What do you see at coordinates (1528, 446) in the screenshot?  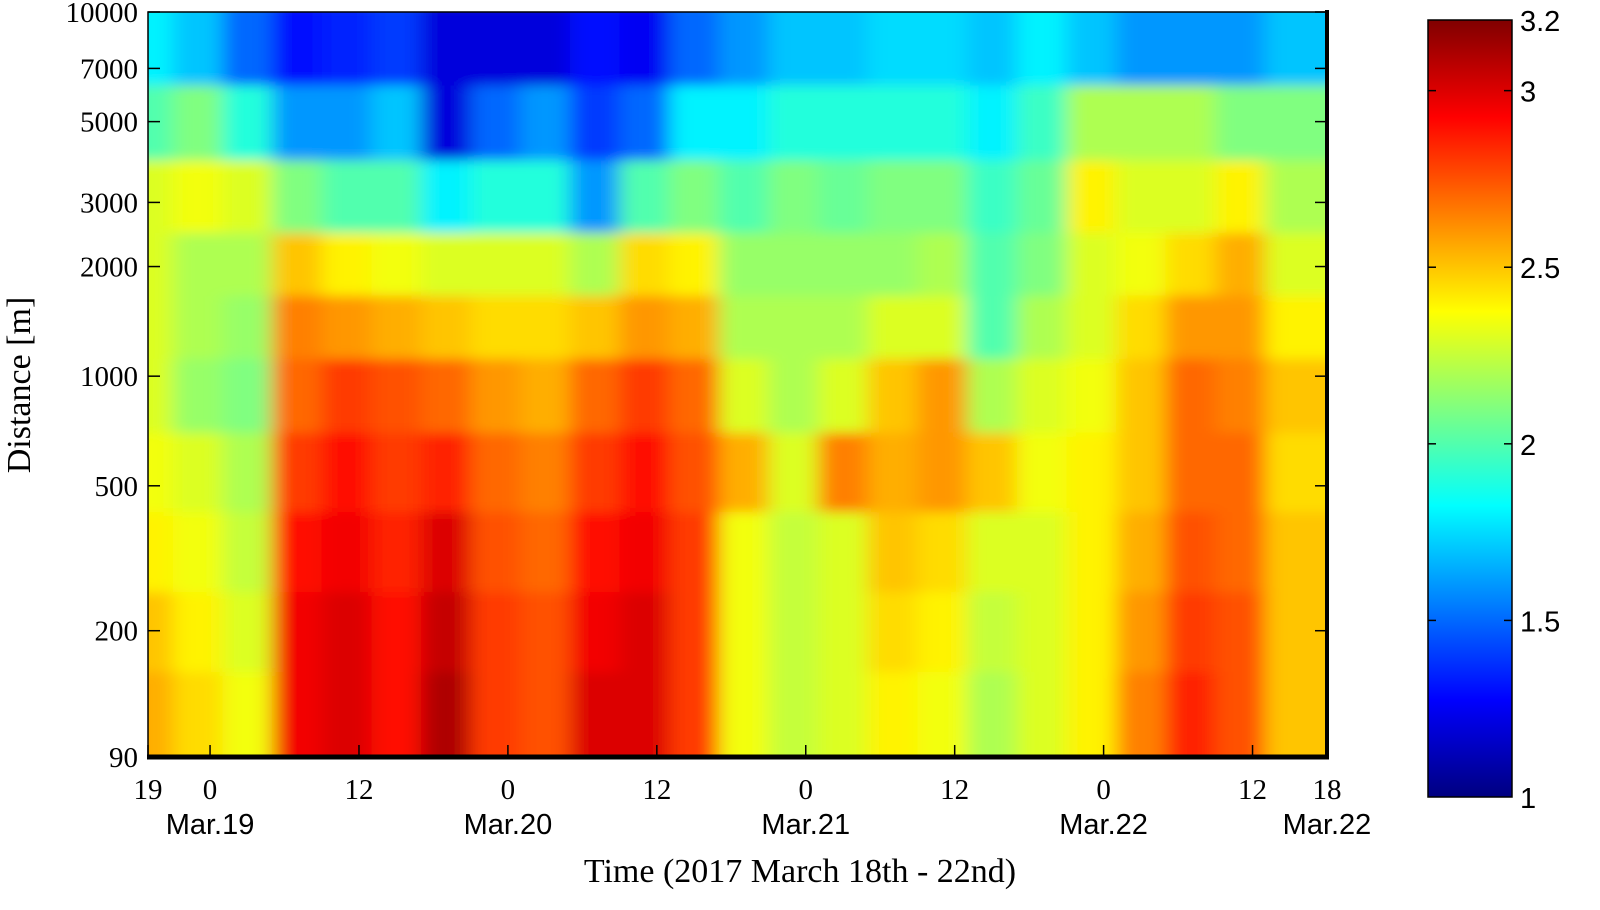 I see `colorbar-tick-label: 2` at bounding box center [1528, 446].